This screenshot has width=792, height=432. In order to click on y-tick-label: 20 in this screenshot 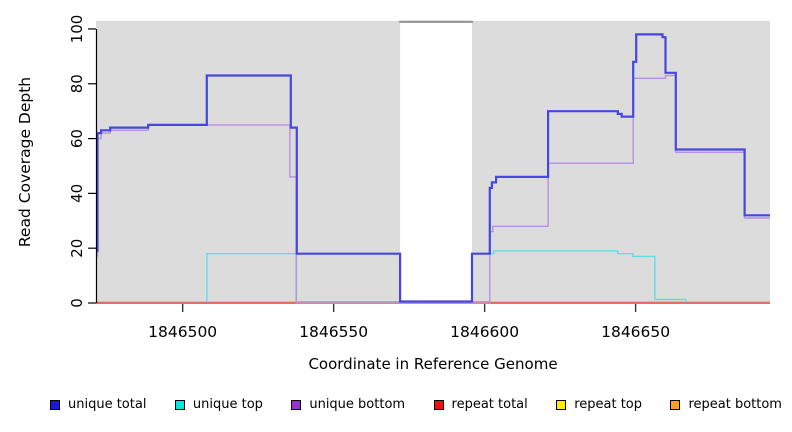, I will do `click(77, 248)`.